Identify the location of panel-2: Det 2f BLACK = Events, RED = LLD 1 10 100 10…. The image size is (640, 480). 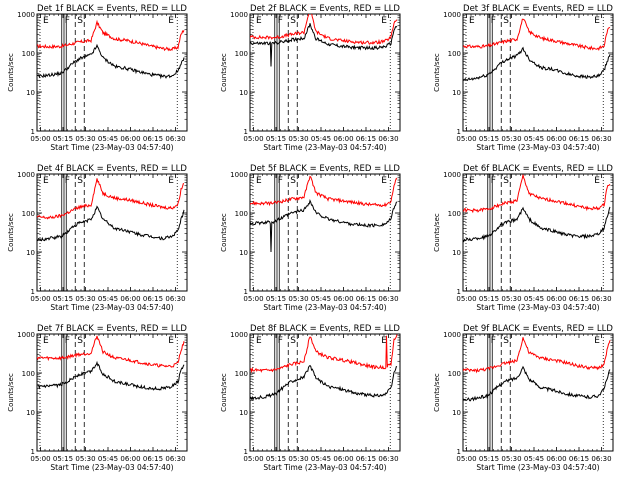
(310, 78).